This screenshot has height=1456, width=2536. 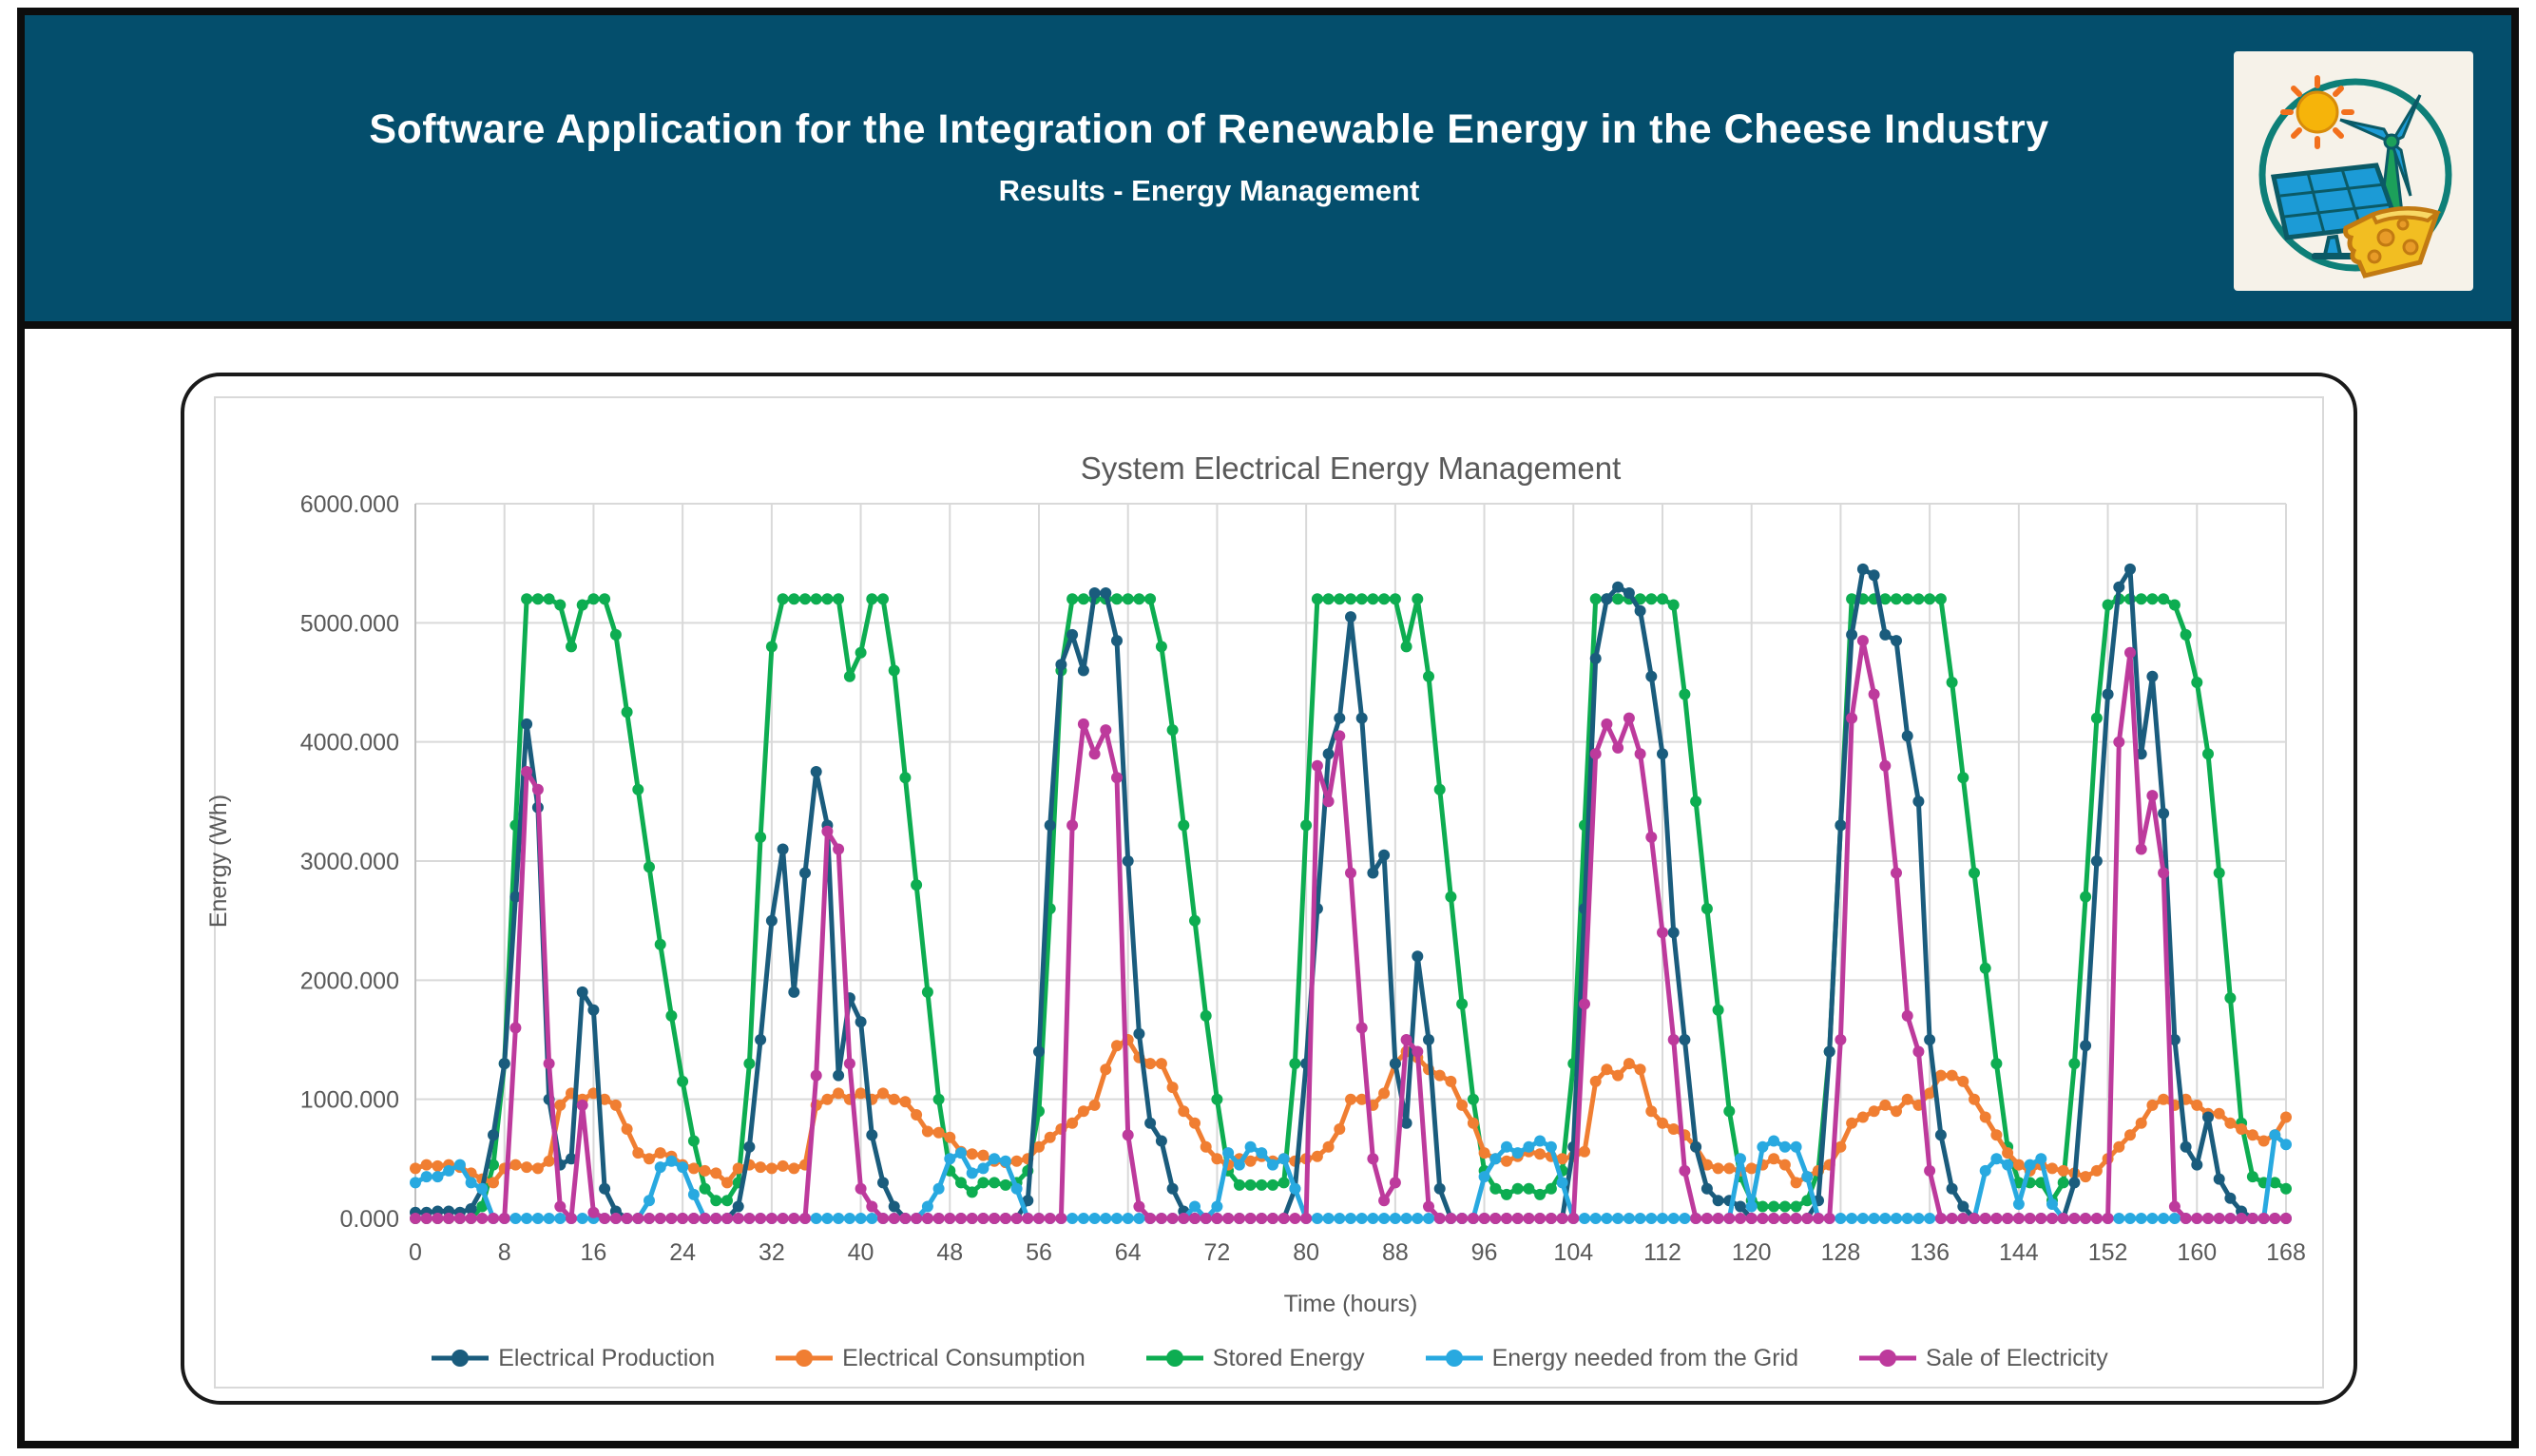 What do you see at coordinates (1128, 1252) in the screenshot?
I see `x-tick-label: 64` at bounding box center [1128, 1252].